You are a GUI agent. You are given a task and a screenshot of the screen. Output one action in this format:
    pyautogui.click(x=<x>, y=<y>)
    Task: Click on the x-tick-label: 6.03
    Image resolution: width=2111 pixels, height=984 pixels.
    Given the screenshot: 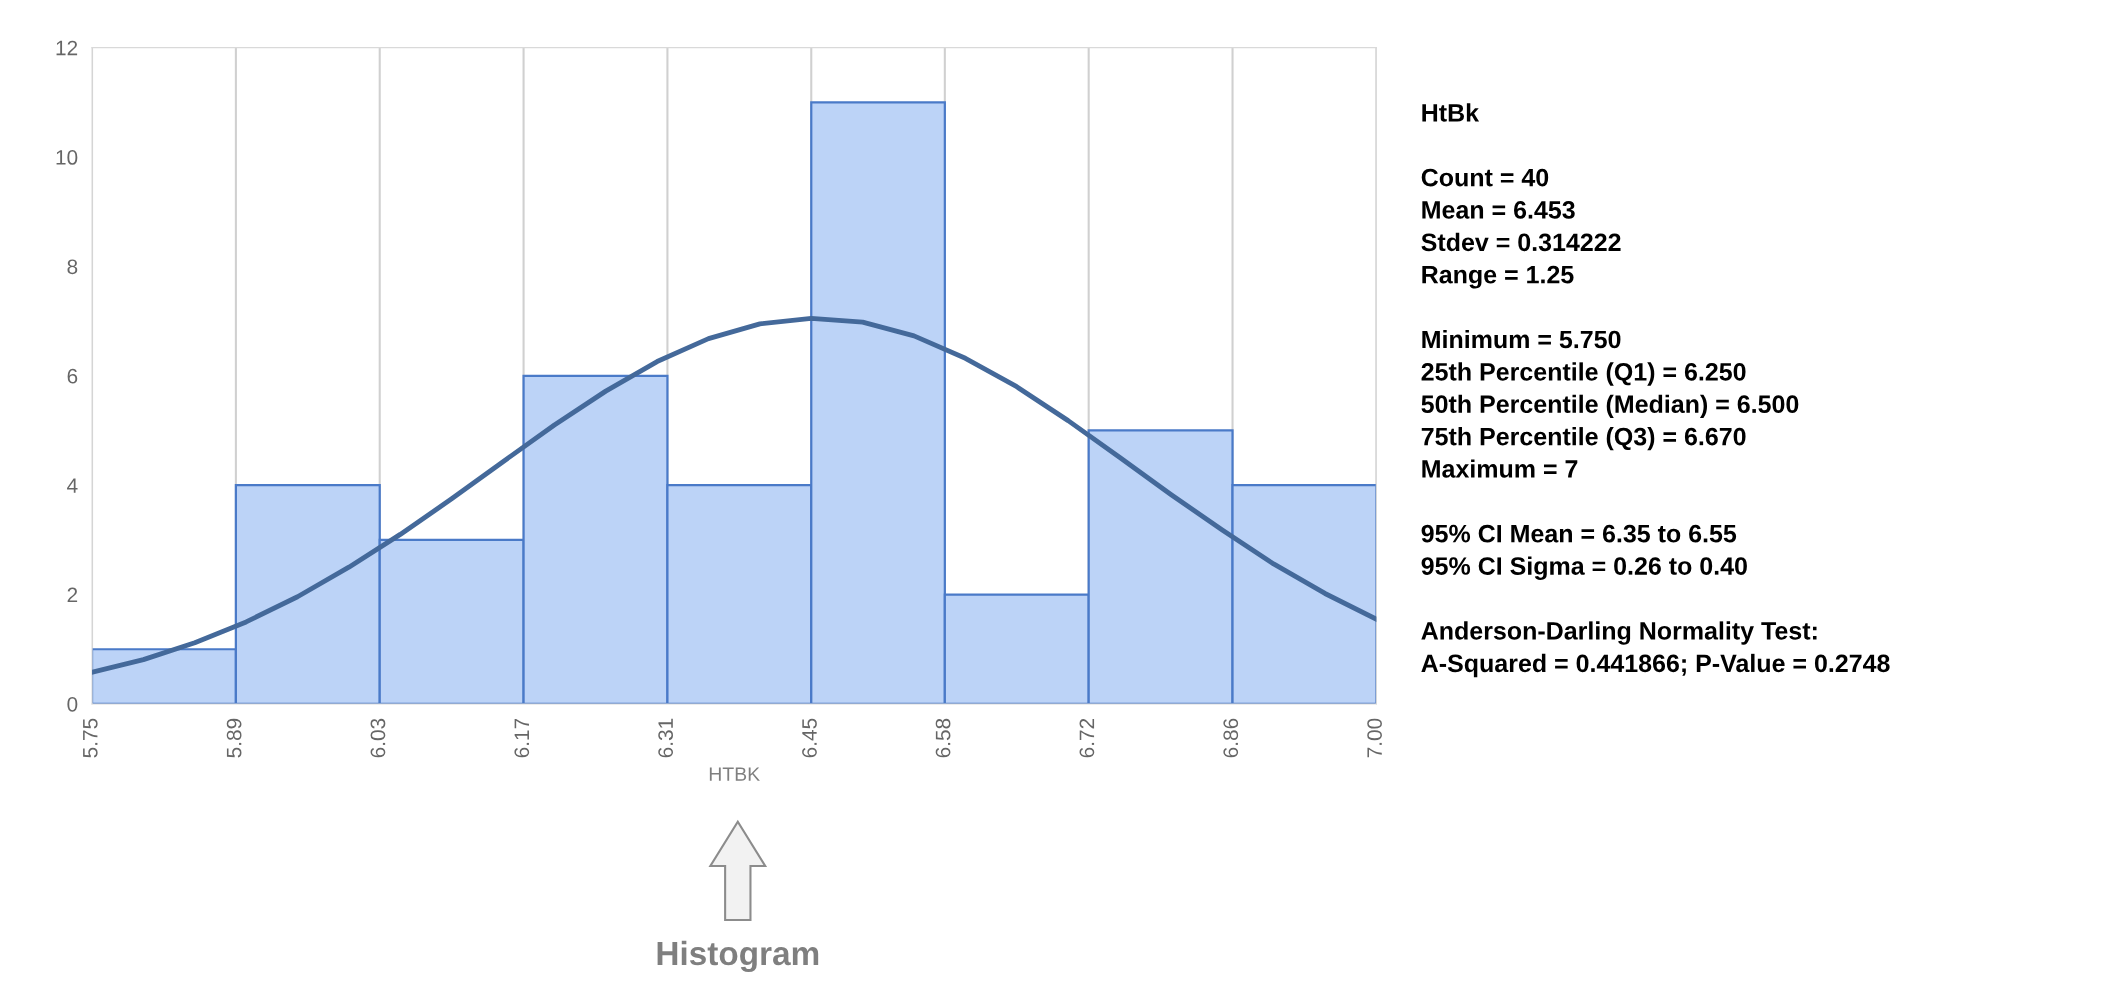 What is the action you would take?
    pyautogui.click(x=378, y=738)
    